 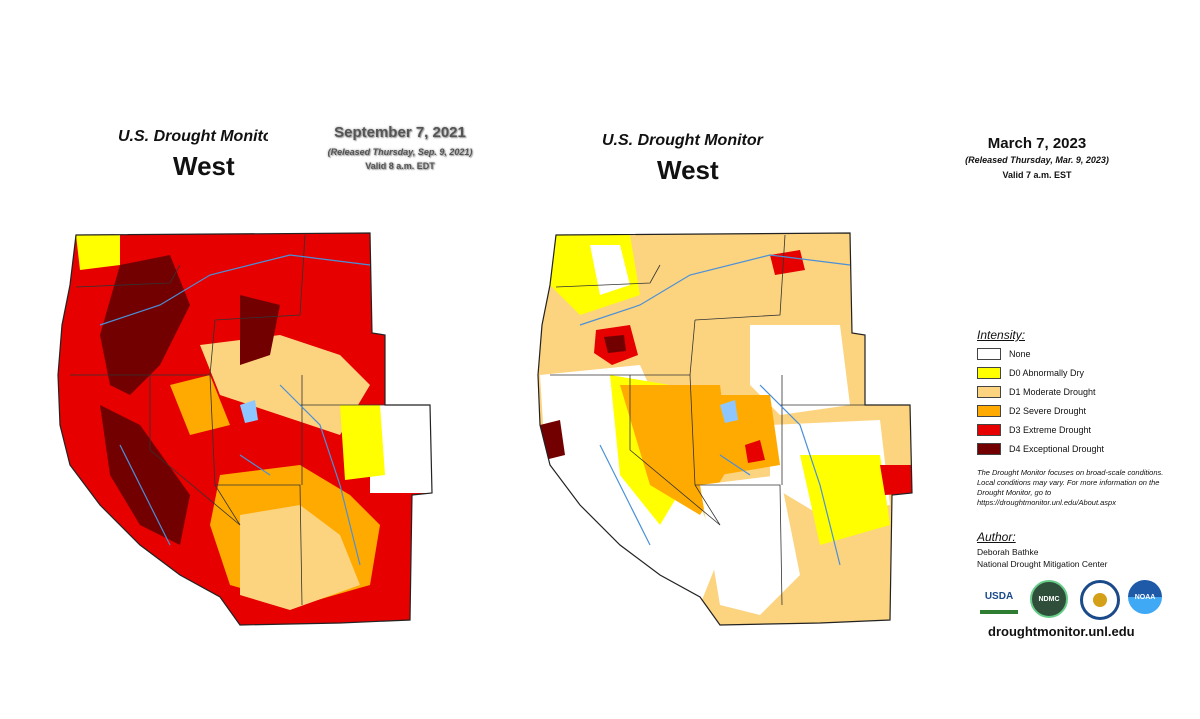 What do you see at coordinates (400, 132) in the screenshot?
I see `left-date: September 7, 2021` at bounding box center [400, 132].